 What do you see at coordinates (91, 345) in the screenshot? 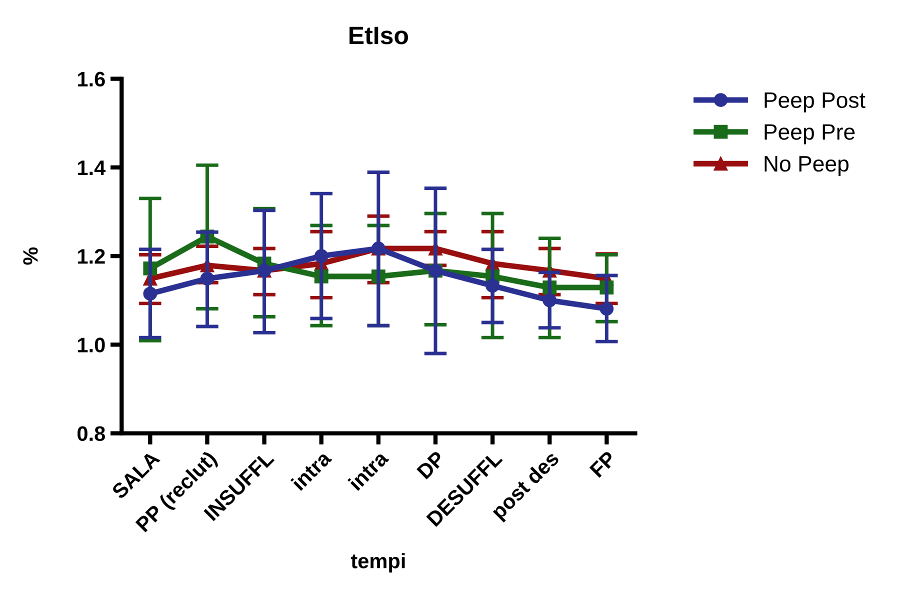
I see `y-tick-label: 1.0` at bounding box center [91, 345].